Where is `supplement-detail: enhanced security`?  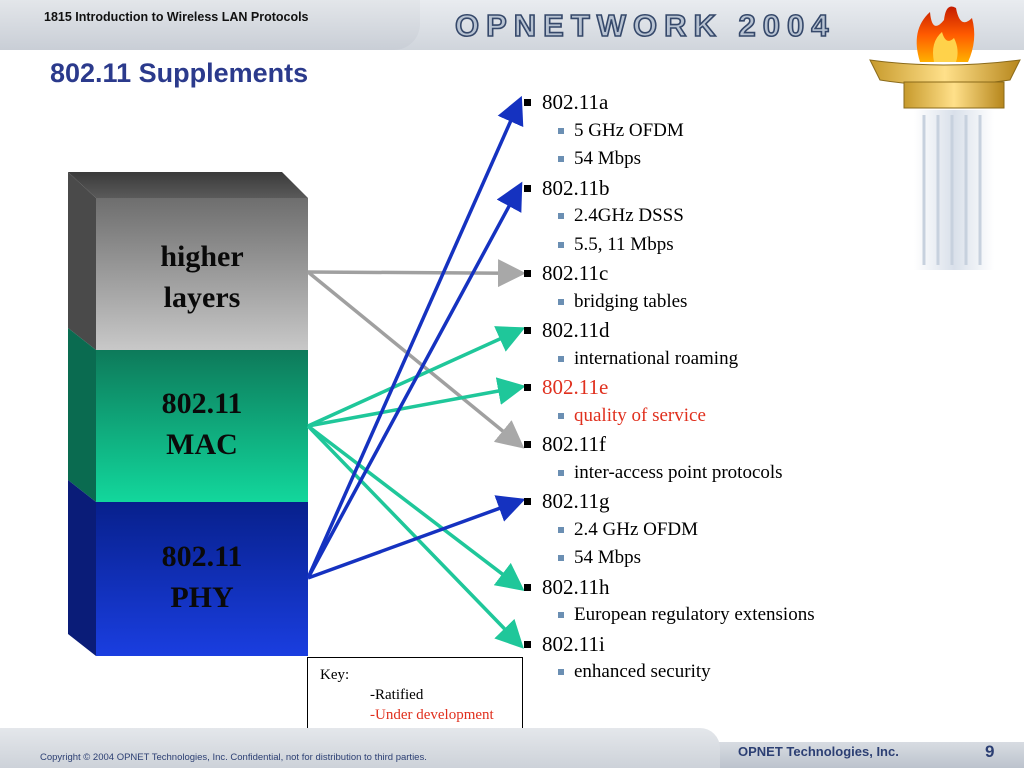 supplement-detail: enhanced security is located at coordinates (691, 672).